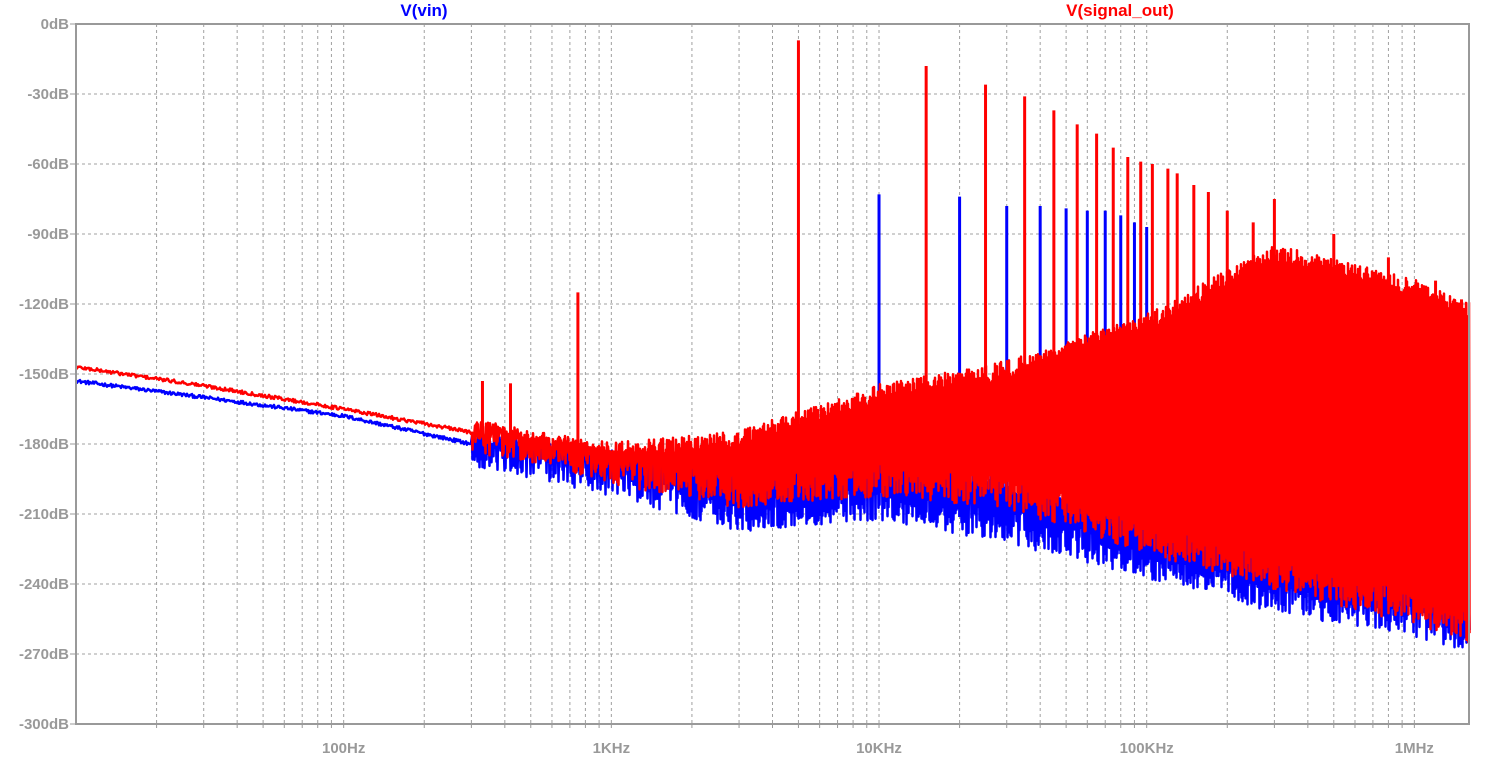 This screenshot has height=762, width=1498. What do you see at coordinates (44, 304) in the screenshot?
I see `y-tick-label: -120dB` at bounding box center [44, 304].